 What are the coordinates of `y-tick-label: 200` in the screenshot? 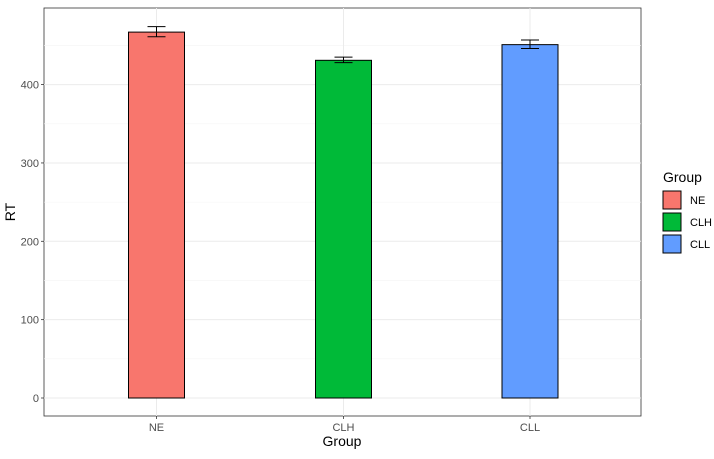 It's located at (30, 242).